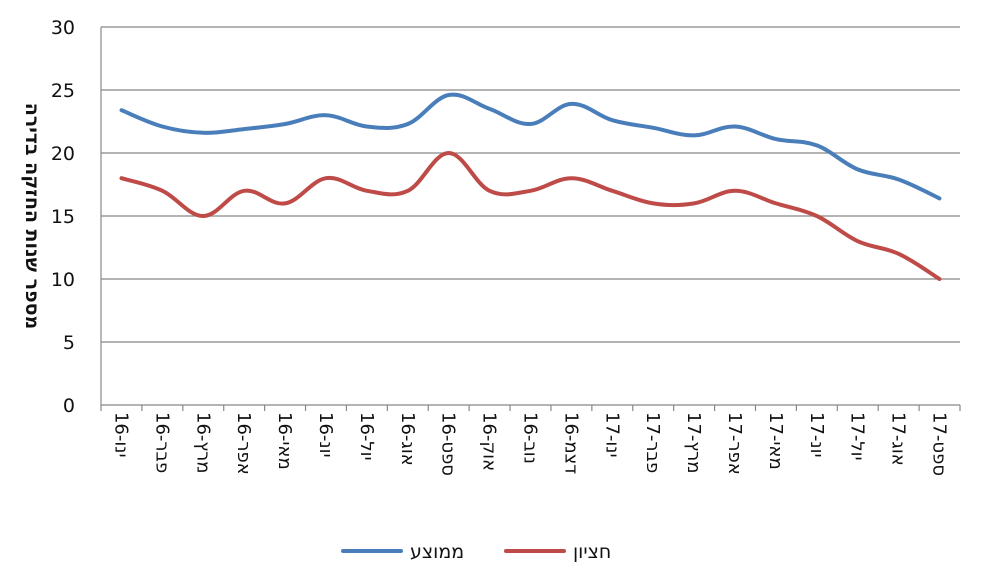 The height and width of the screenshot is (584, 987). I want to click on x-tick-label: יונ-17, so click(816, 435).